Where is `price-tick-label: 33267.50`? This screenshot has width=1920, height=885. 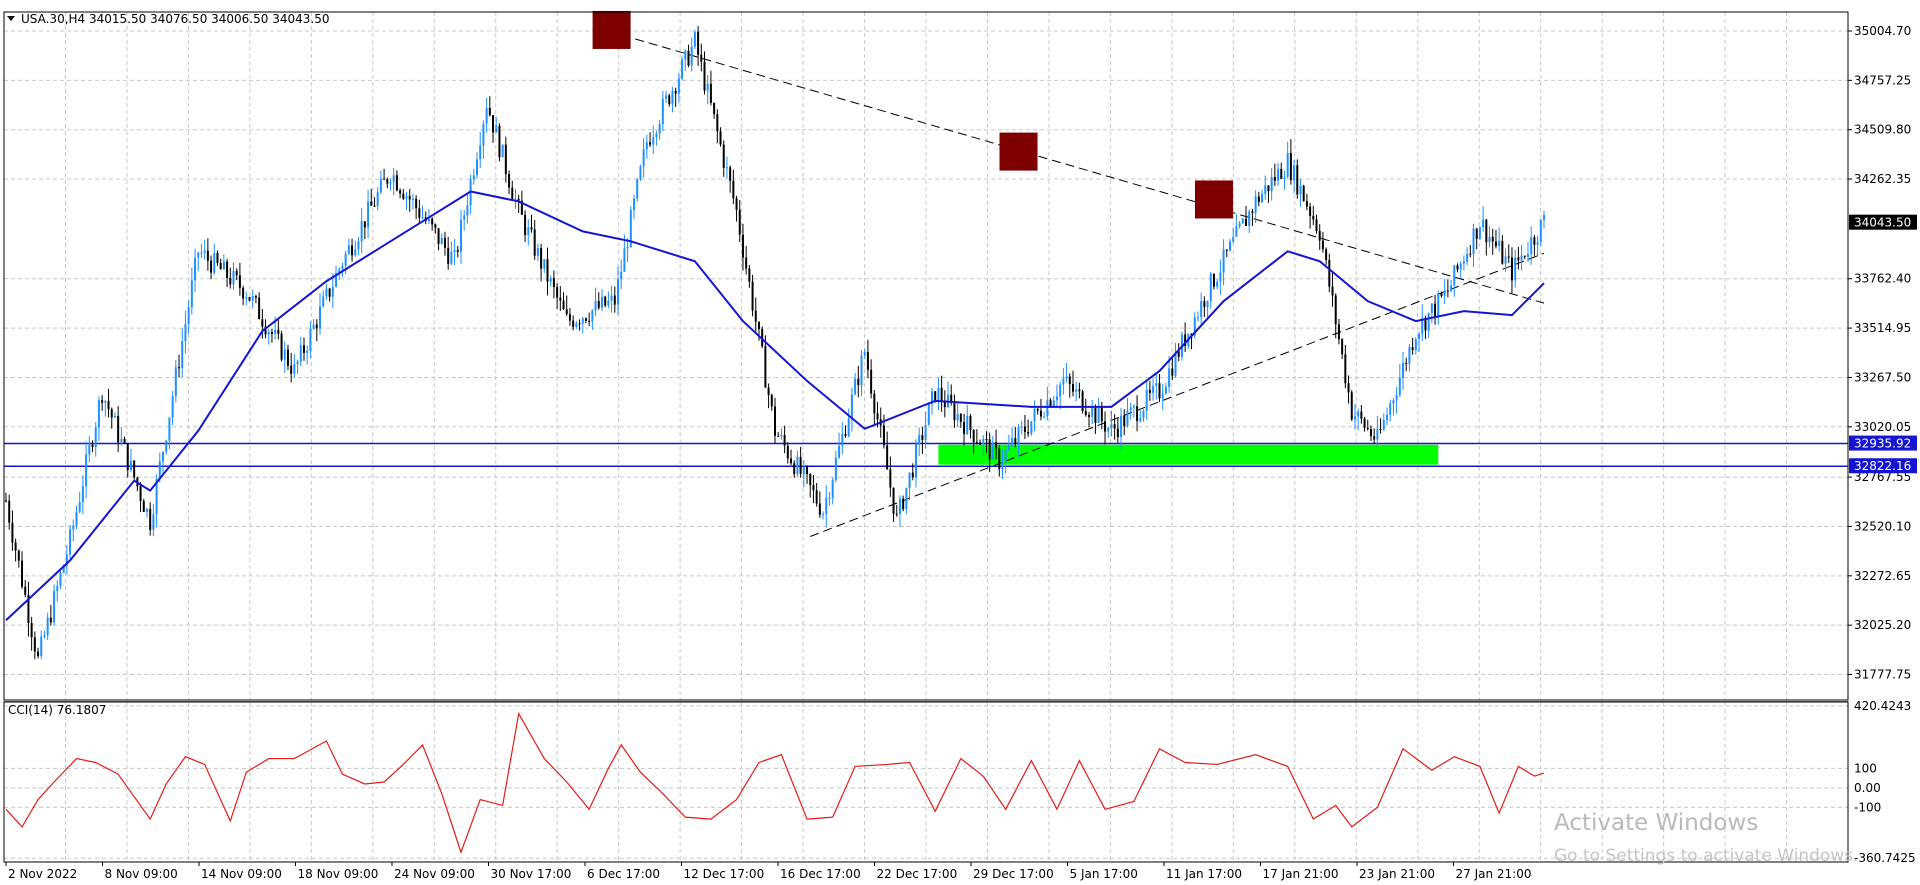 price-tick-label: 33267.50 is located at coordinates (1882, 377).